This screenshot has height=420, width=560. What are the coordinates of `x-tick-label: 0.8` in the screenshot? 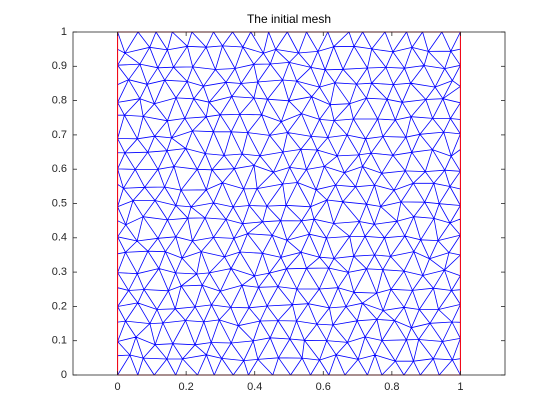 It's located at (391, 387).